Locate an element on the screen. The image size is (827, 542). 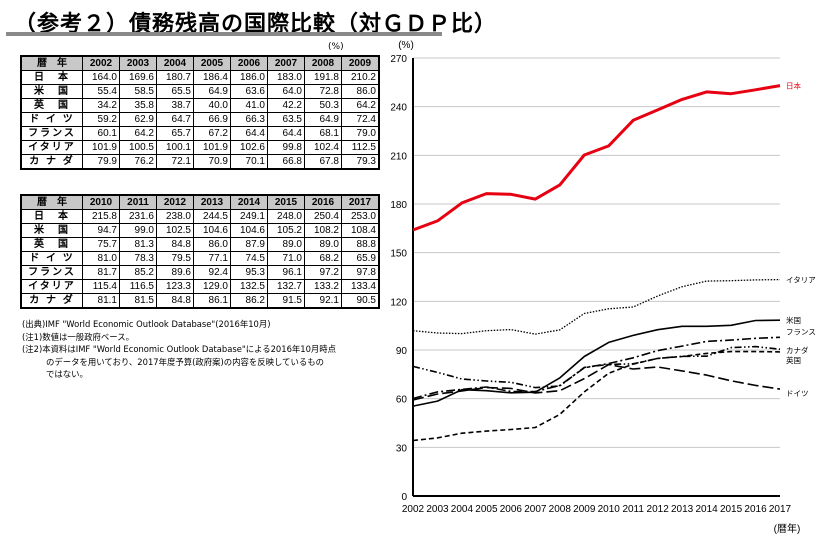
table-cell: 34.2 is located at coordinates (101, 105).